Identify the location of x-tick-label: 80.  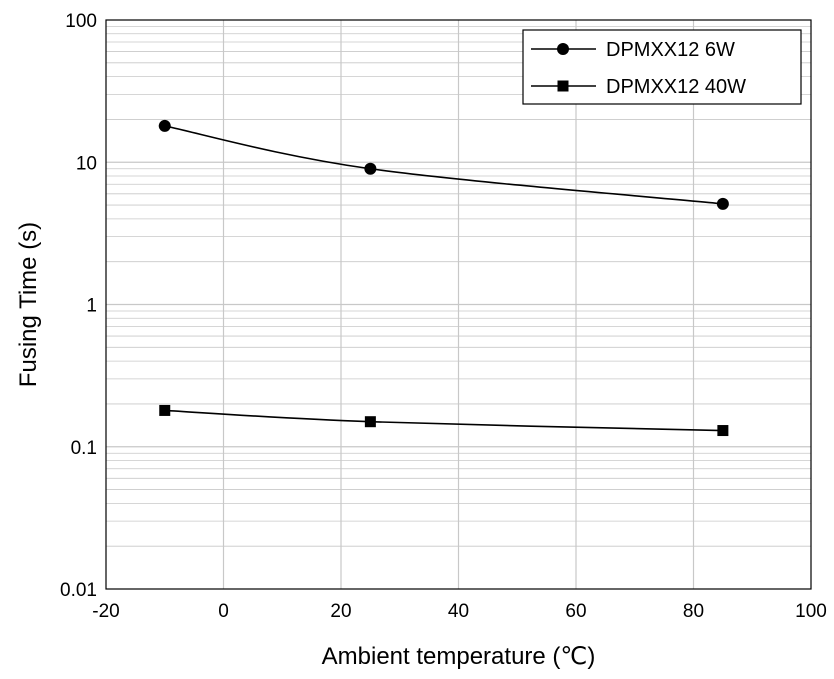
(693, 611).